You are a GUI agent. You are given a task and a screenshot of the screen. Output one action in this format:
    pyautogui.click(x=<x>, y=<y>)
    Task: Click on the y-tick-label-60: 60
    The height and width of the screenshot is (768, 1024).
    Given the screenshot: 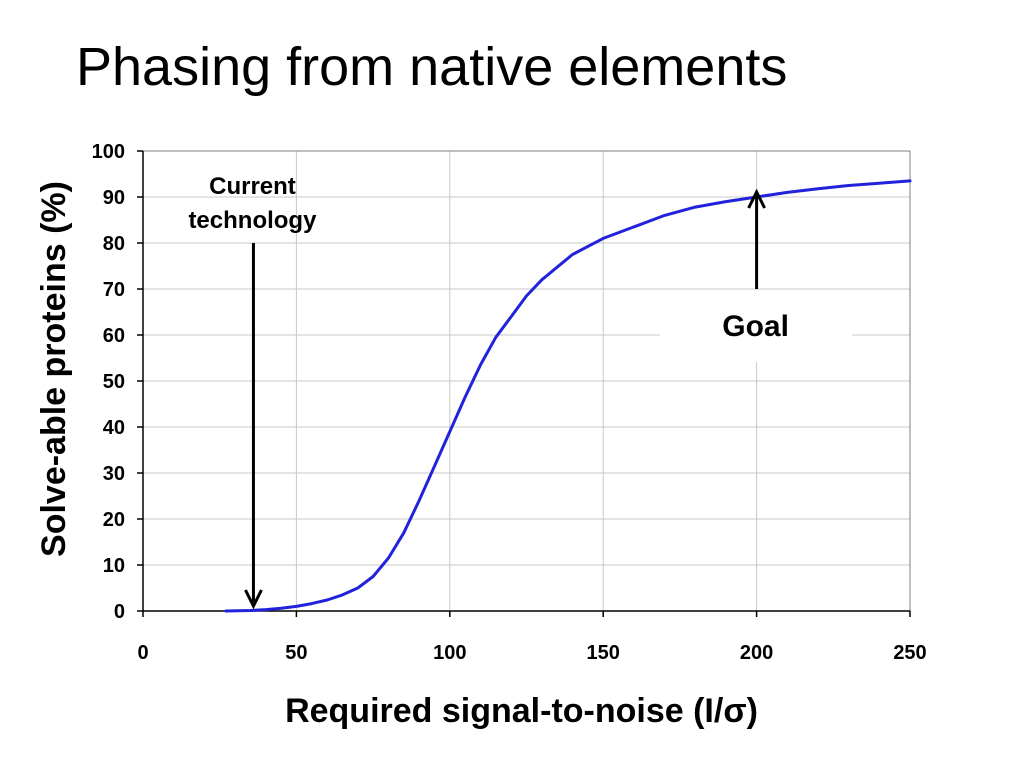 What is the action you would take?
    pyautogui.click(x=114, y=336)
    